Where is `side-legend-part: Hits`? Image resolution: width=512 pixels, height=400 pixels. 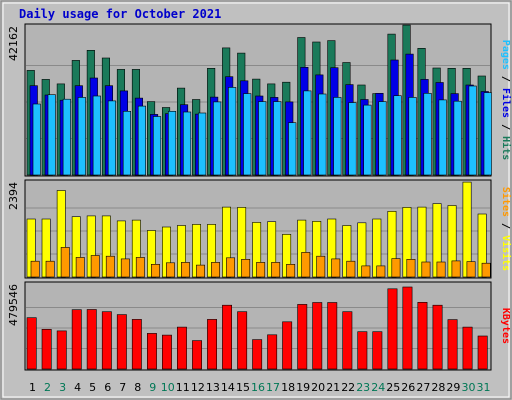
side-legend-part: Hits is located at coordinates (506, 148).